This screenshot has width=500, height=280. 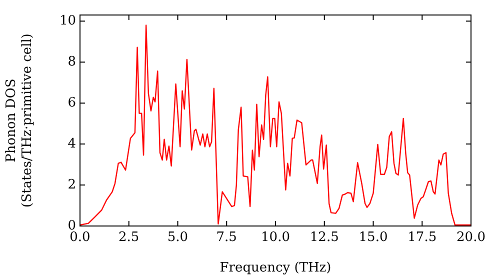 What do you see at coordinates (72, 144) in the screenshot?
I see `y-tick-label: 4` at bounding box center [72, 144].